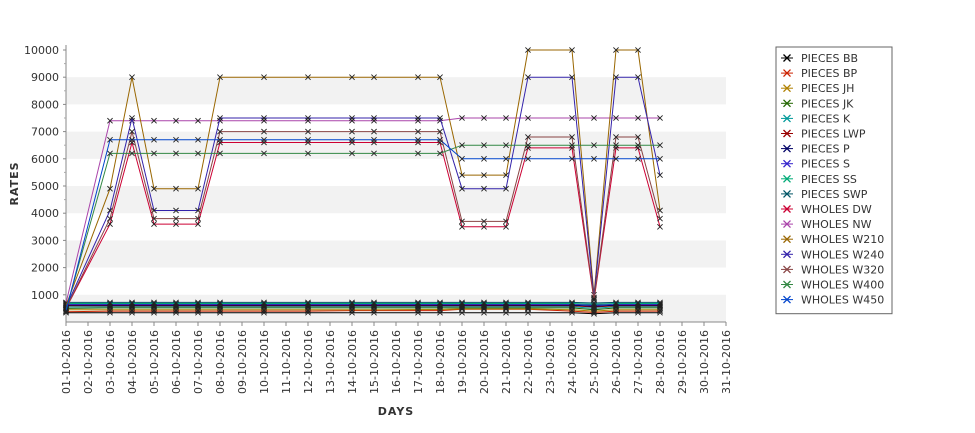  I want to click on y-tick-label: 6000, so click(45, 159).